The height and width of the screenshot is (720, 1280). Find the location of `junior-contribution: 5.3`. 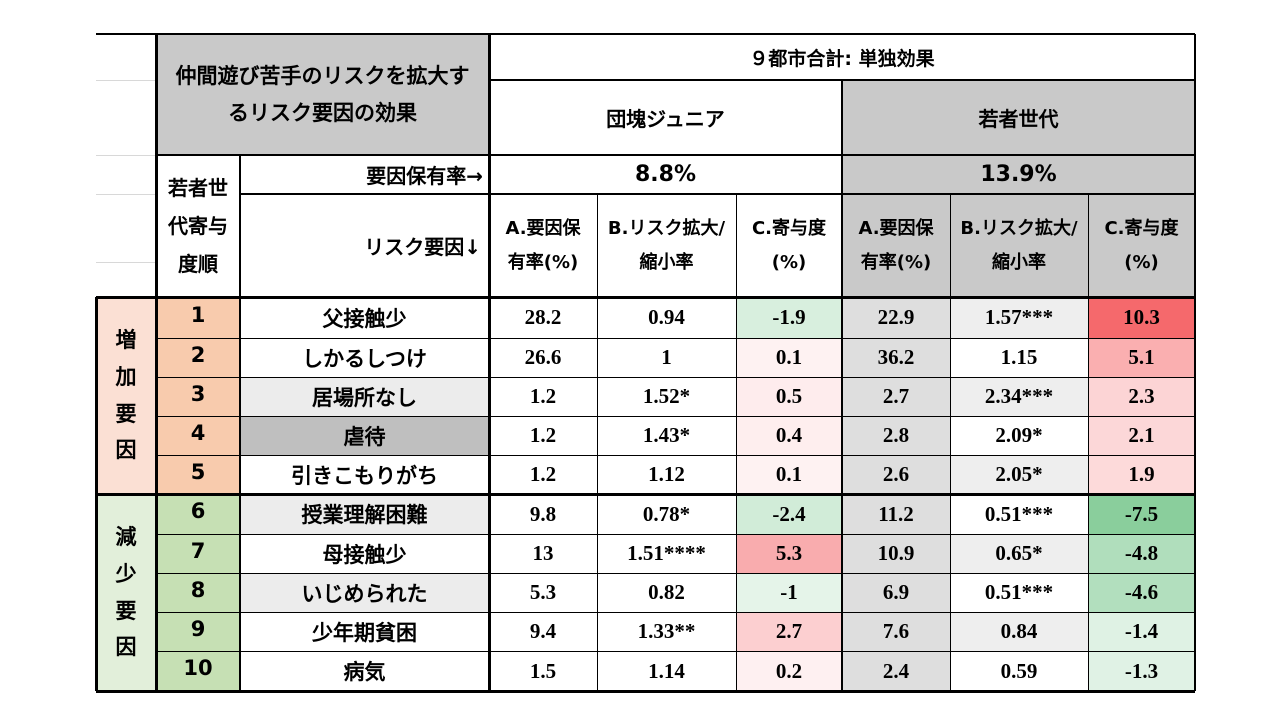

junior-contribution: 5.3 is located at coordinates (789, 553).